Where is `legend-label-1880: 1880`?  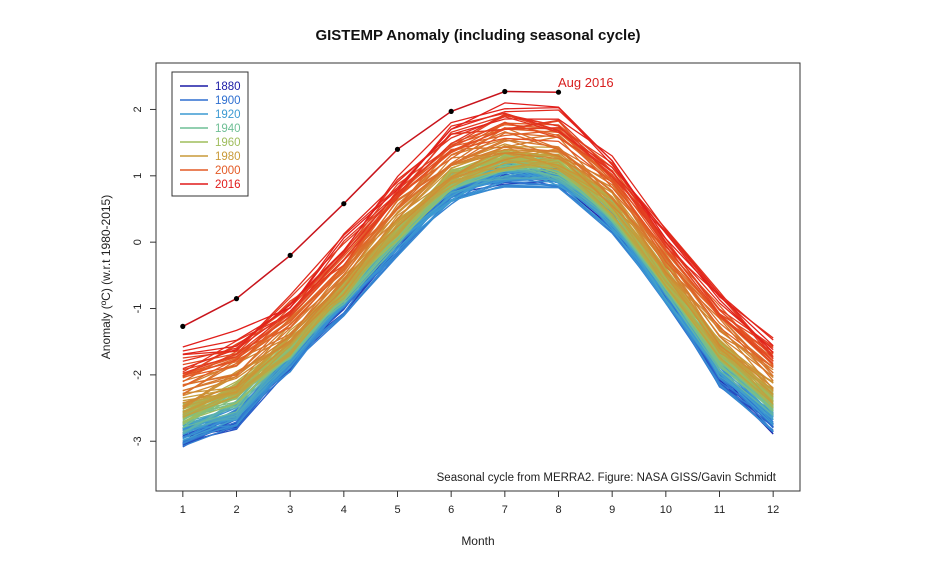 legend-label-1880: 1880 is located at coordinates (228, 87).